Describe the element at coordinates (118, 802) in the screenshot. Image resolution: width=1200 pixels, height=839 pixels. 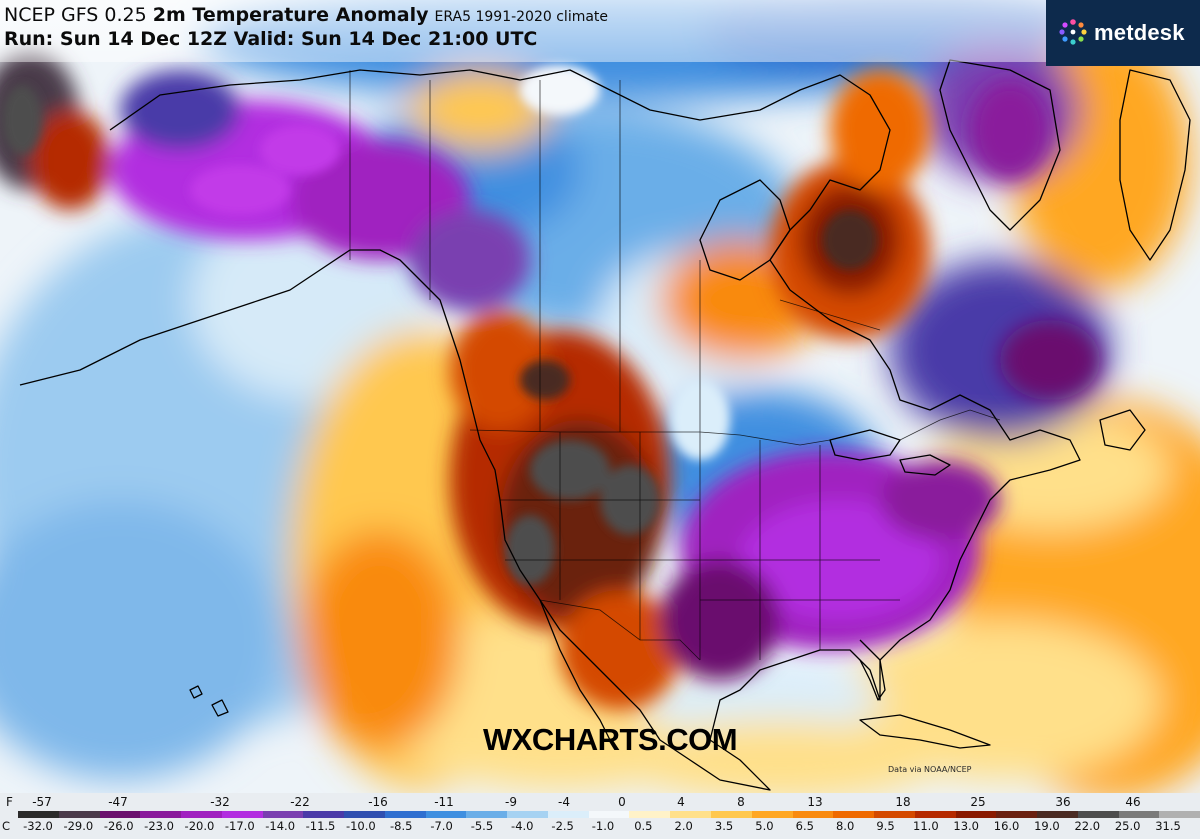
I see `legend-tick-fahrenheit: -47` at that location.